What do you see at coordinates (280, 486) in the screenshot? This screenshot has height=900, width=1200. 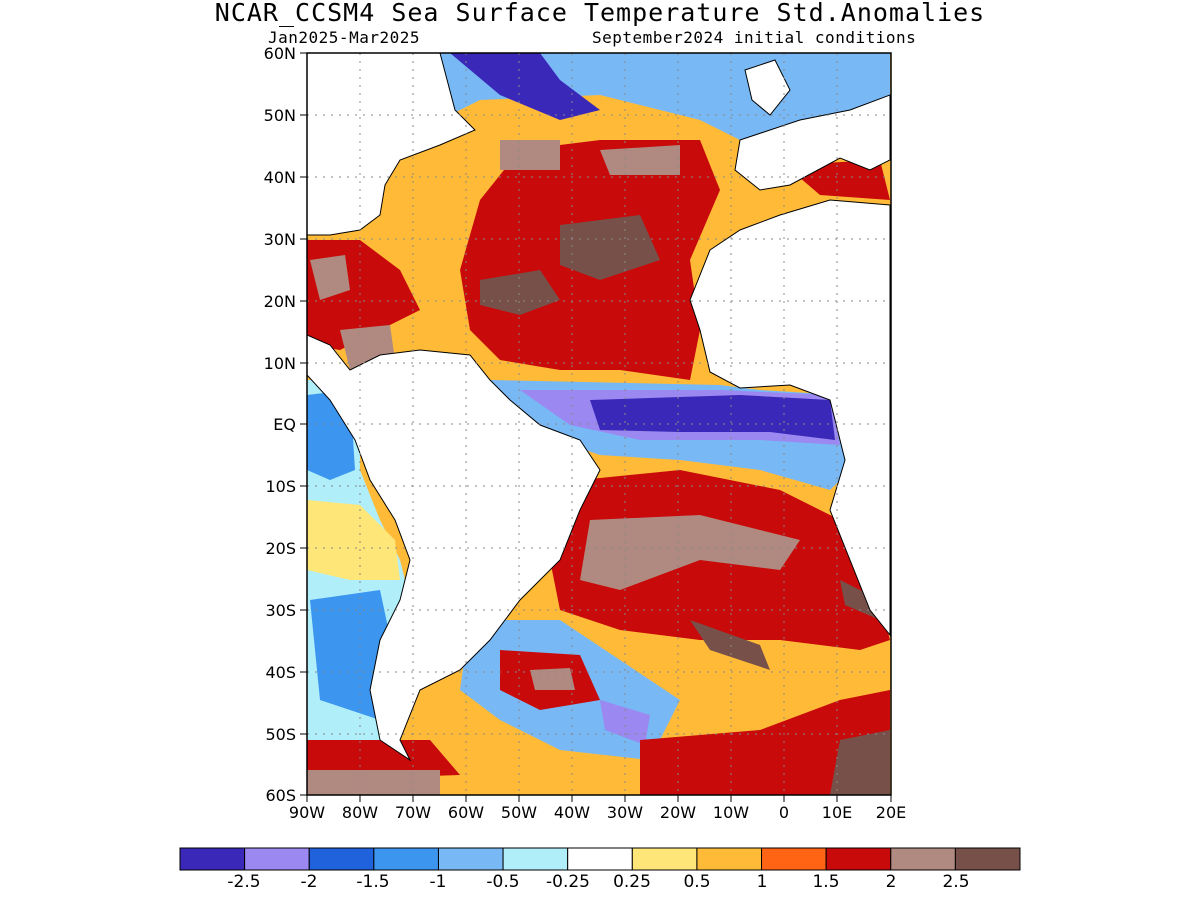 I see `lat-label: 10S` at bounding box center [280, 486].